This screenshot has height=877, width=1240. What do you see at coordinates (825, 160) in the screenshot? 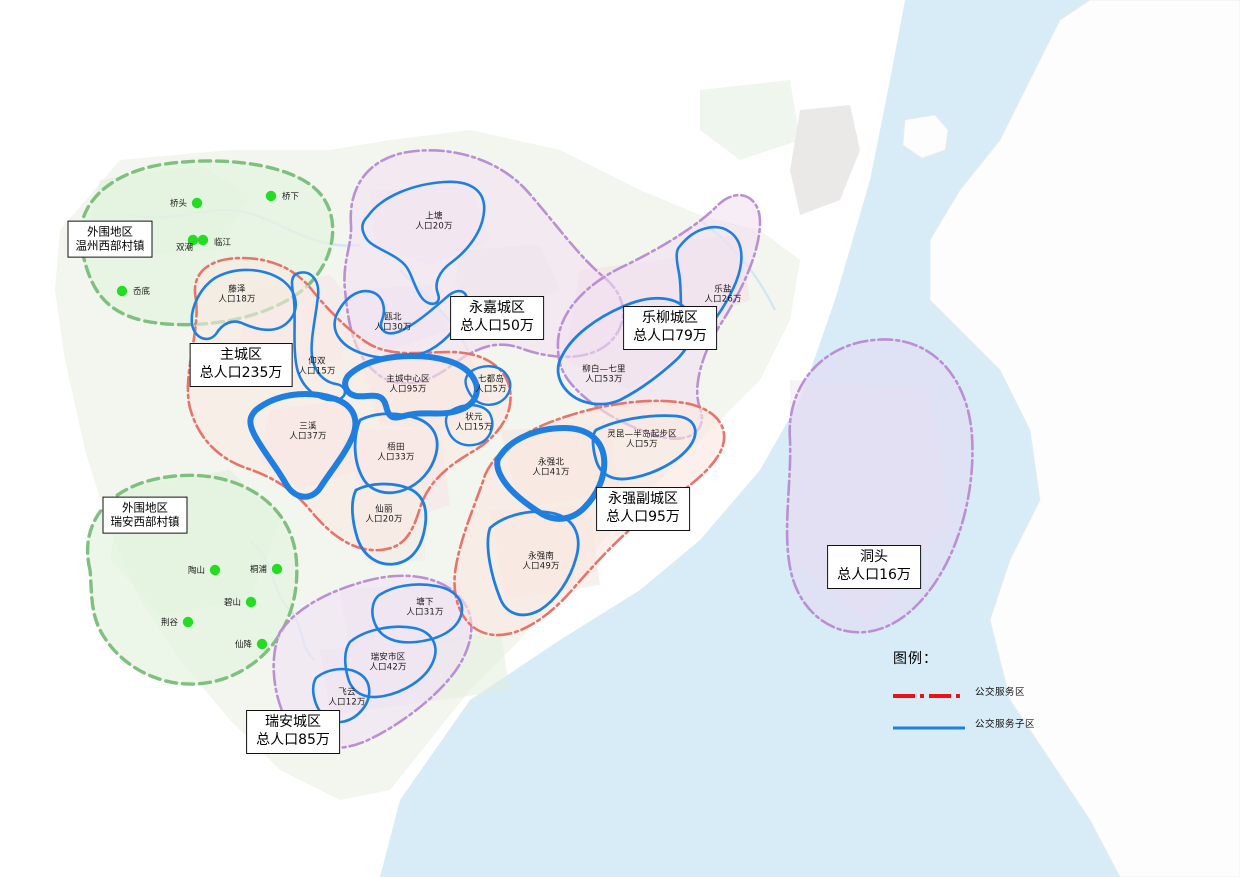
I see `estuary-sandbar` at bounding box center [825, 160].